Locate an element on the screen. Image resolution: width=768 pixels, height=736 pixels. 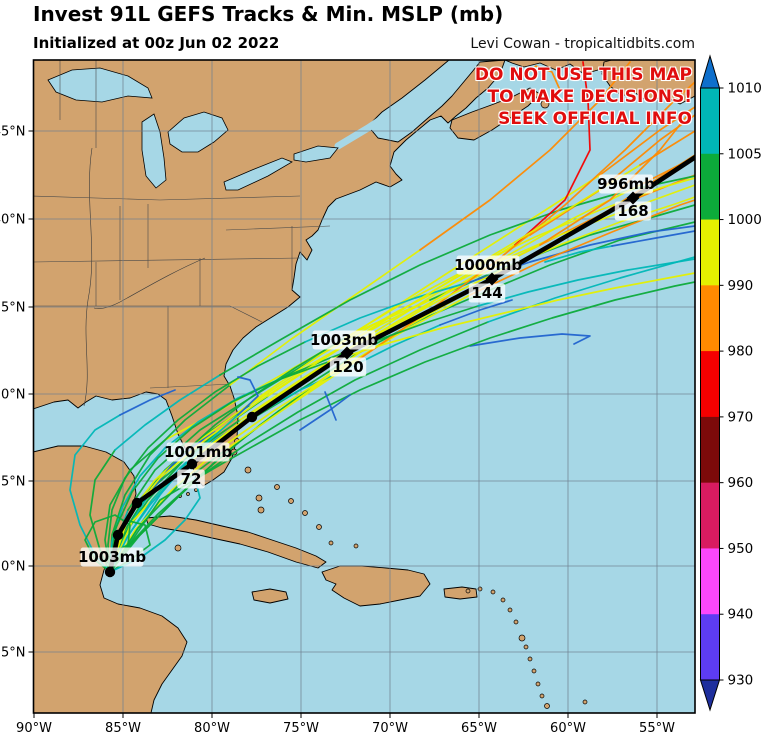
warning-line-2: TO MAKE DECISIONS! is located at coordinates (589, 97).